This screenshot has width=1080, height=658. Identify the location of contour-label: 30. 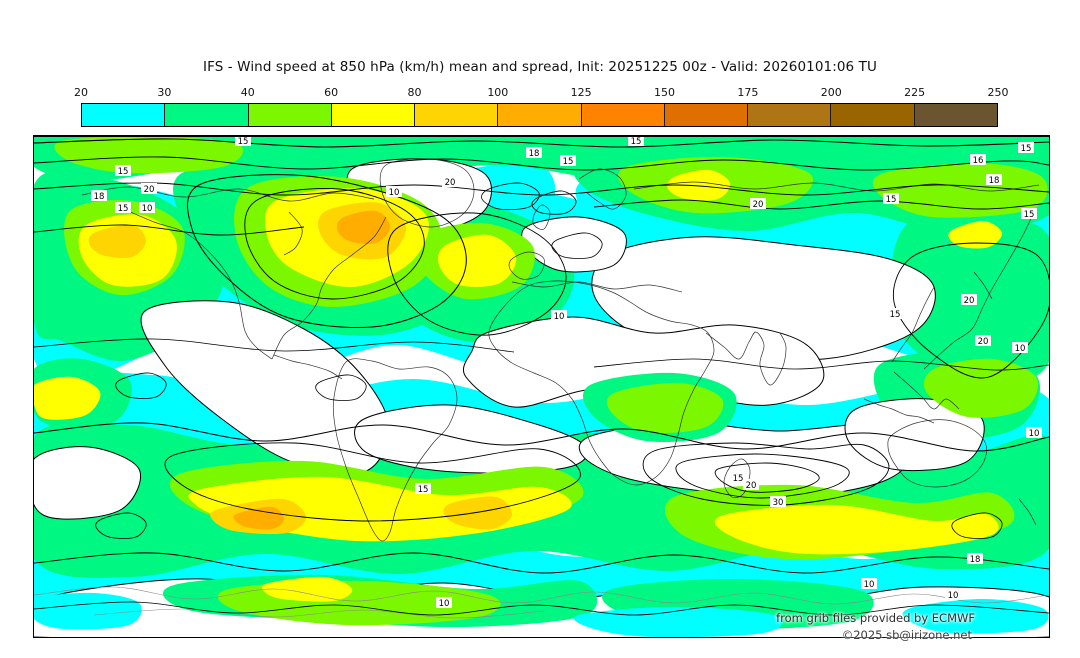
(778, 503).